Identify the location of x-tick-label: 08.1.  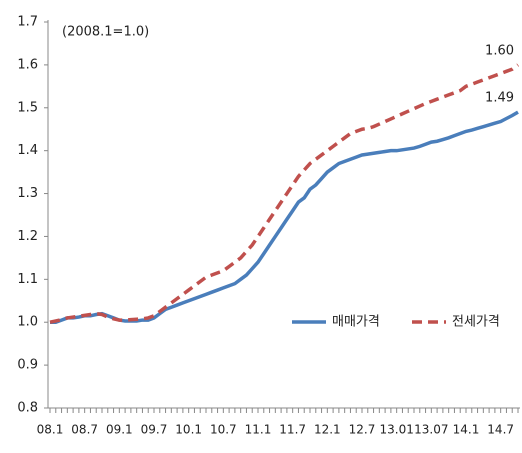
(50, 430).